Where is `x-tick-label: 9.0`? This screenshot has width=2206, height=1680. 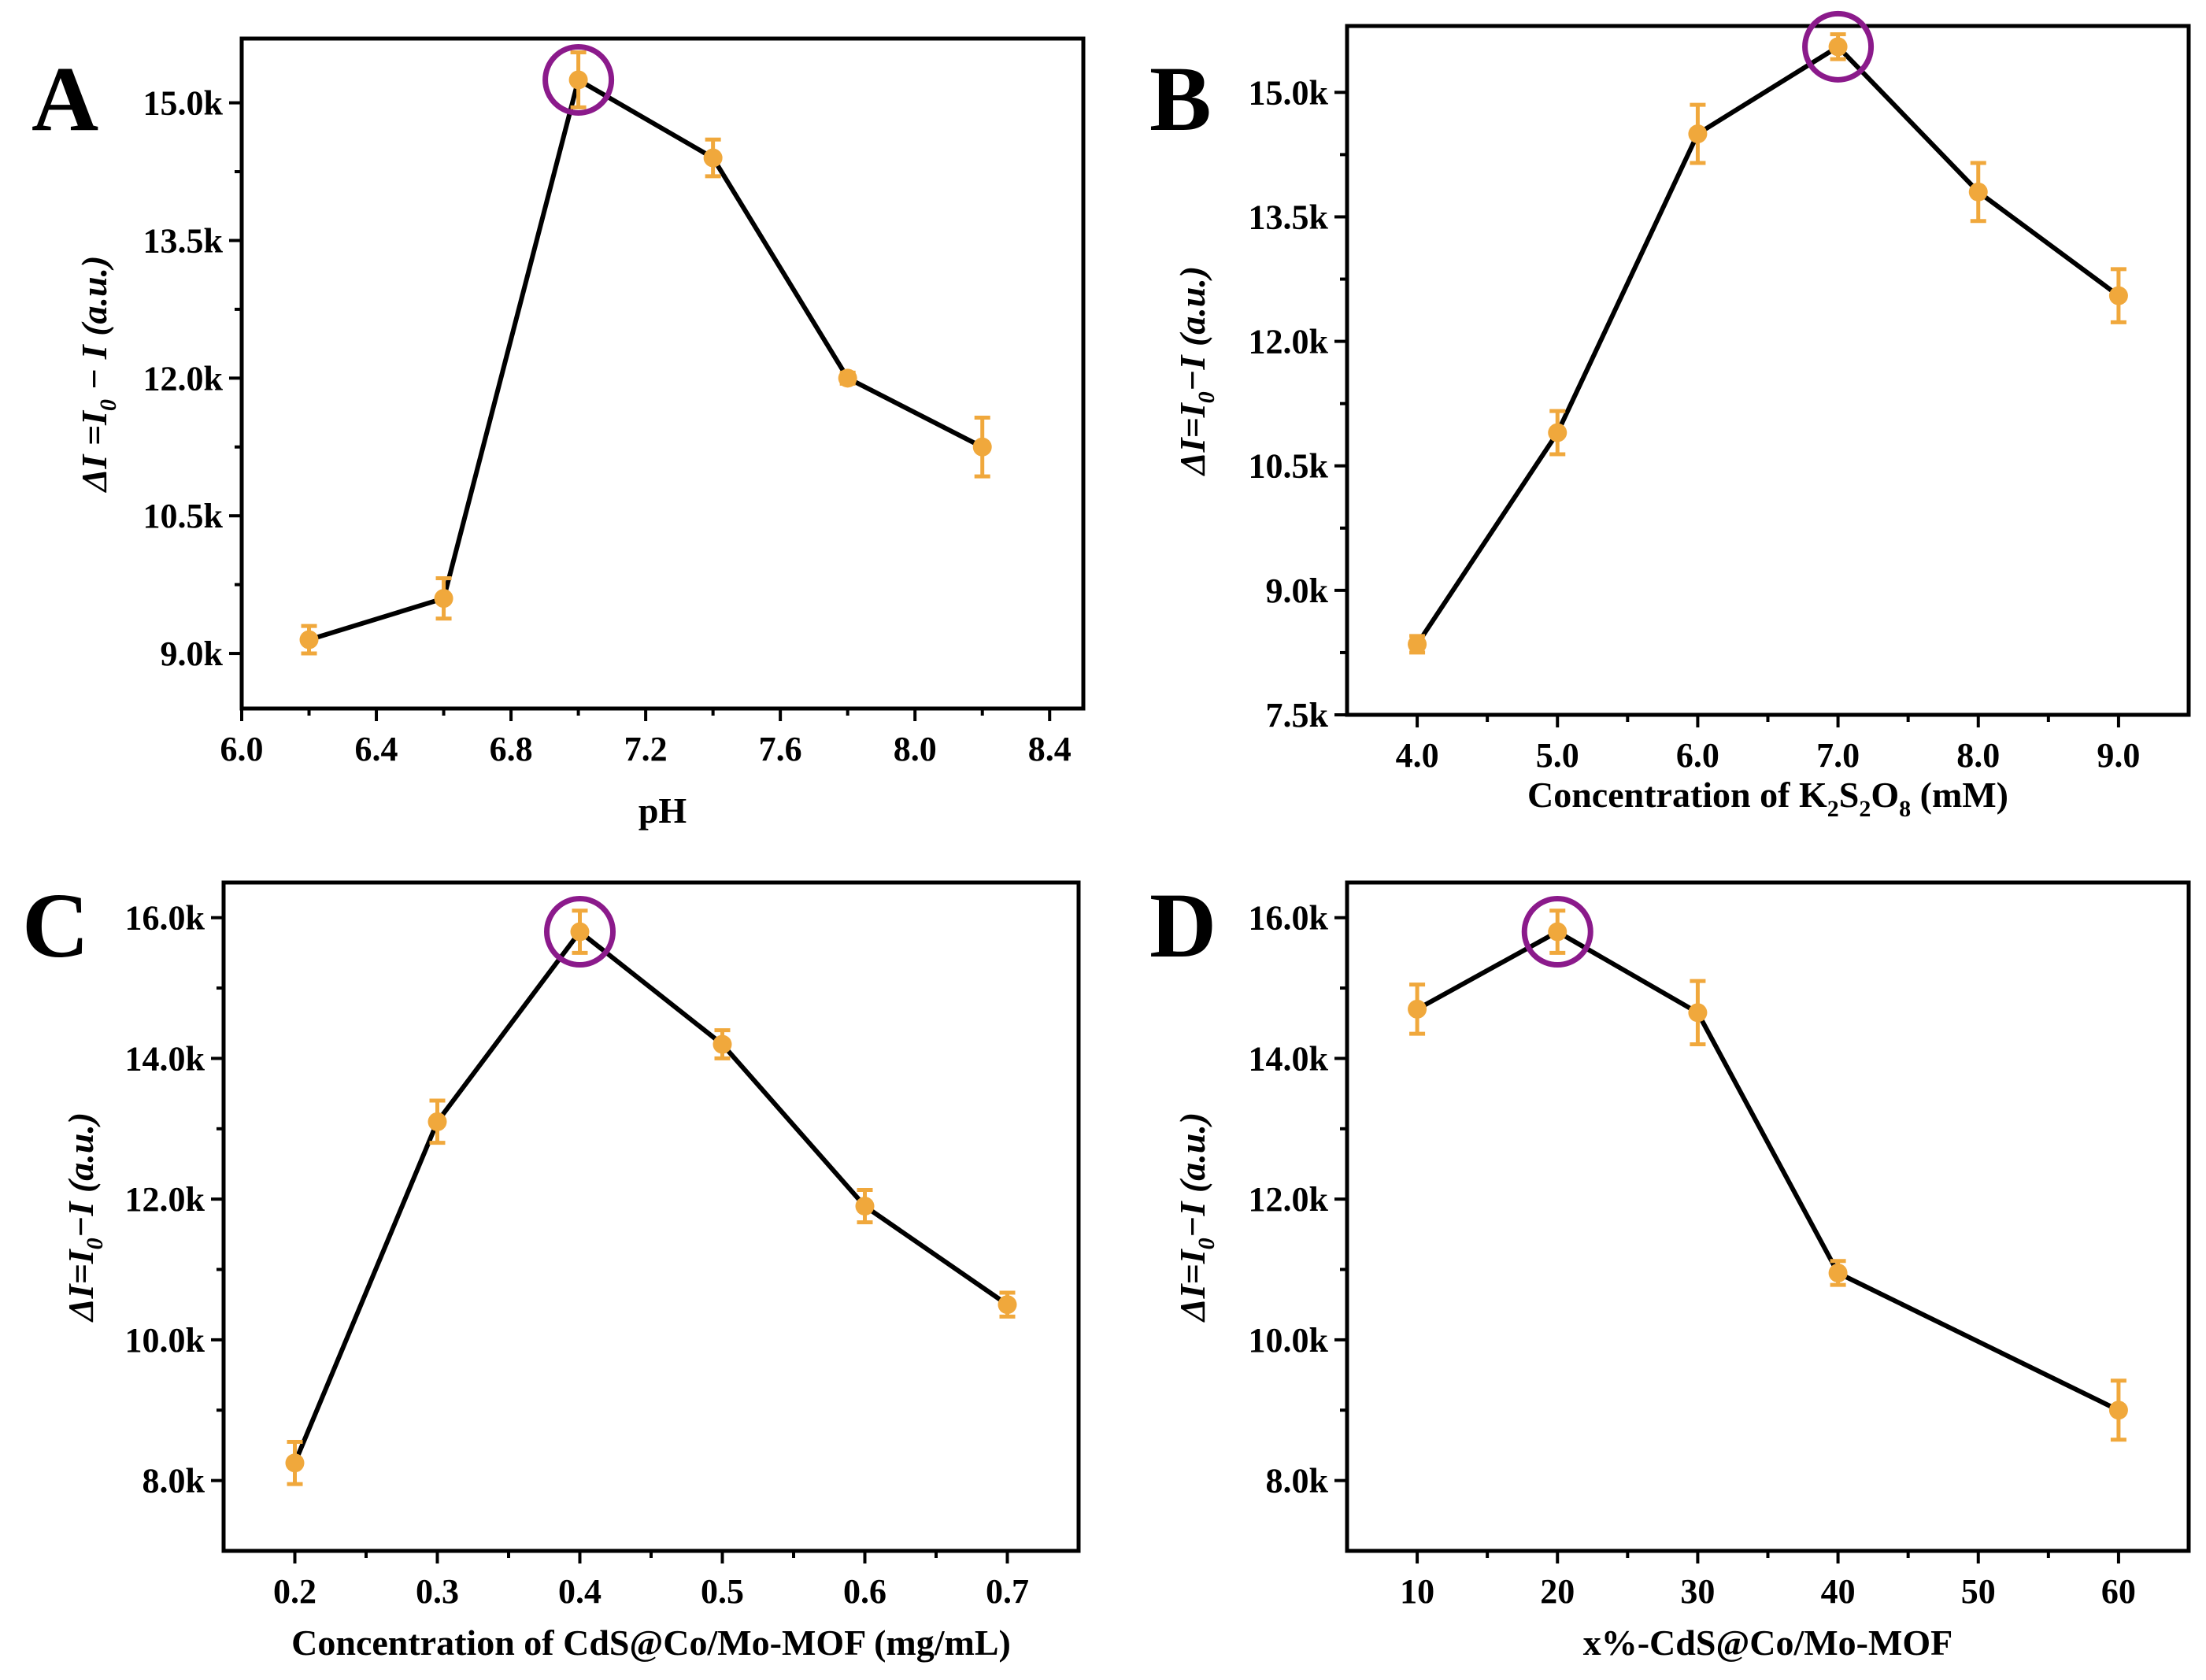 x-tick-label: 9.0 is located at coordinates (2118, 755).